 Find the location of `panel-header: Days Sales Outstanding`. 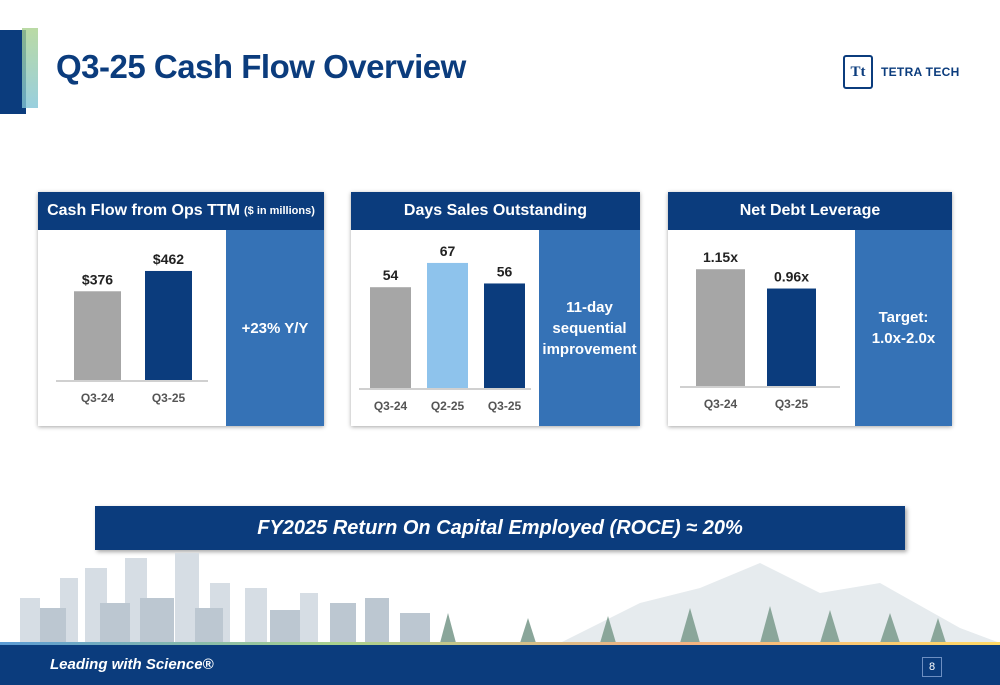

panel-header: Days Sales Outstanding is located at coordinates (495, 211).